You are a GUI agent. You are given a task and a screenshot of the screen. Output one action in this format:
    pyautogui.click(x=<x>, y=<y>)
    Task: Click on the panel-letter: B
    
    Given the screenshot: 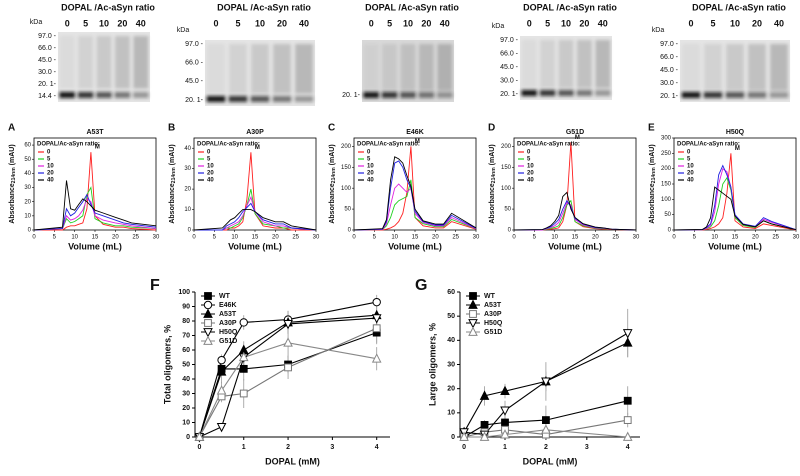 What is the action you would take?
    pyautogui.click(x=171, y=128)
    